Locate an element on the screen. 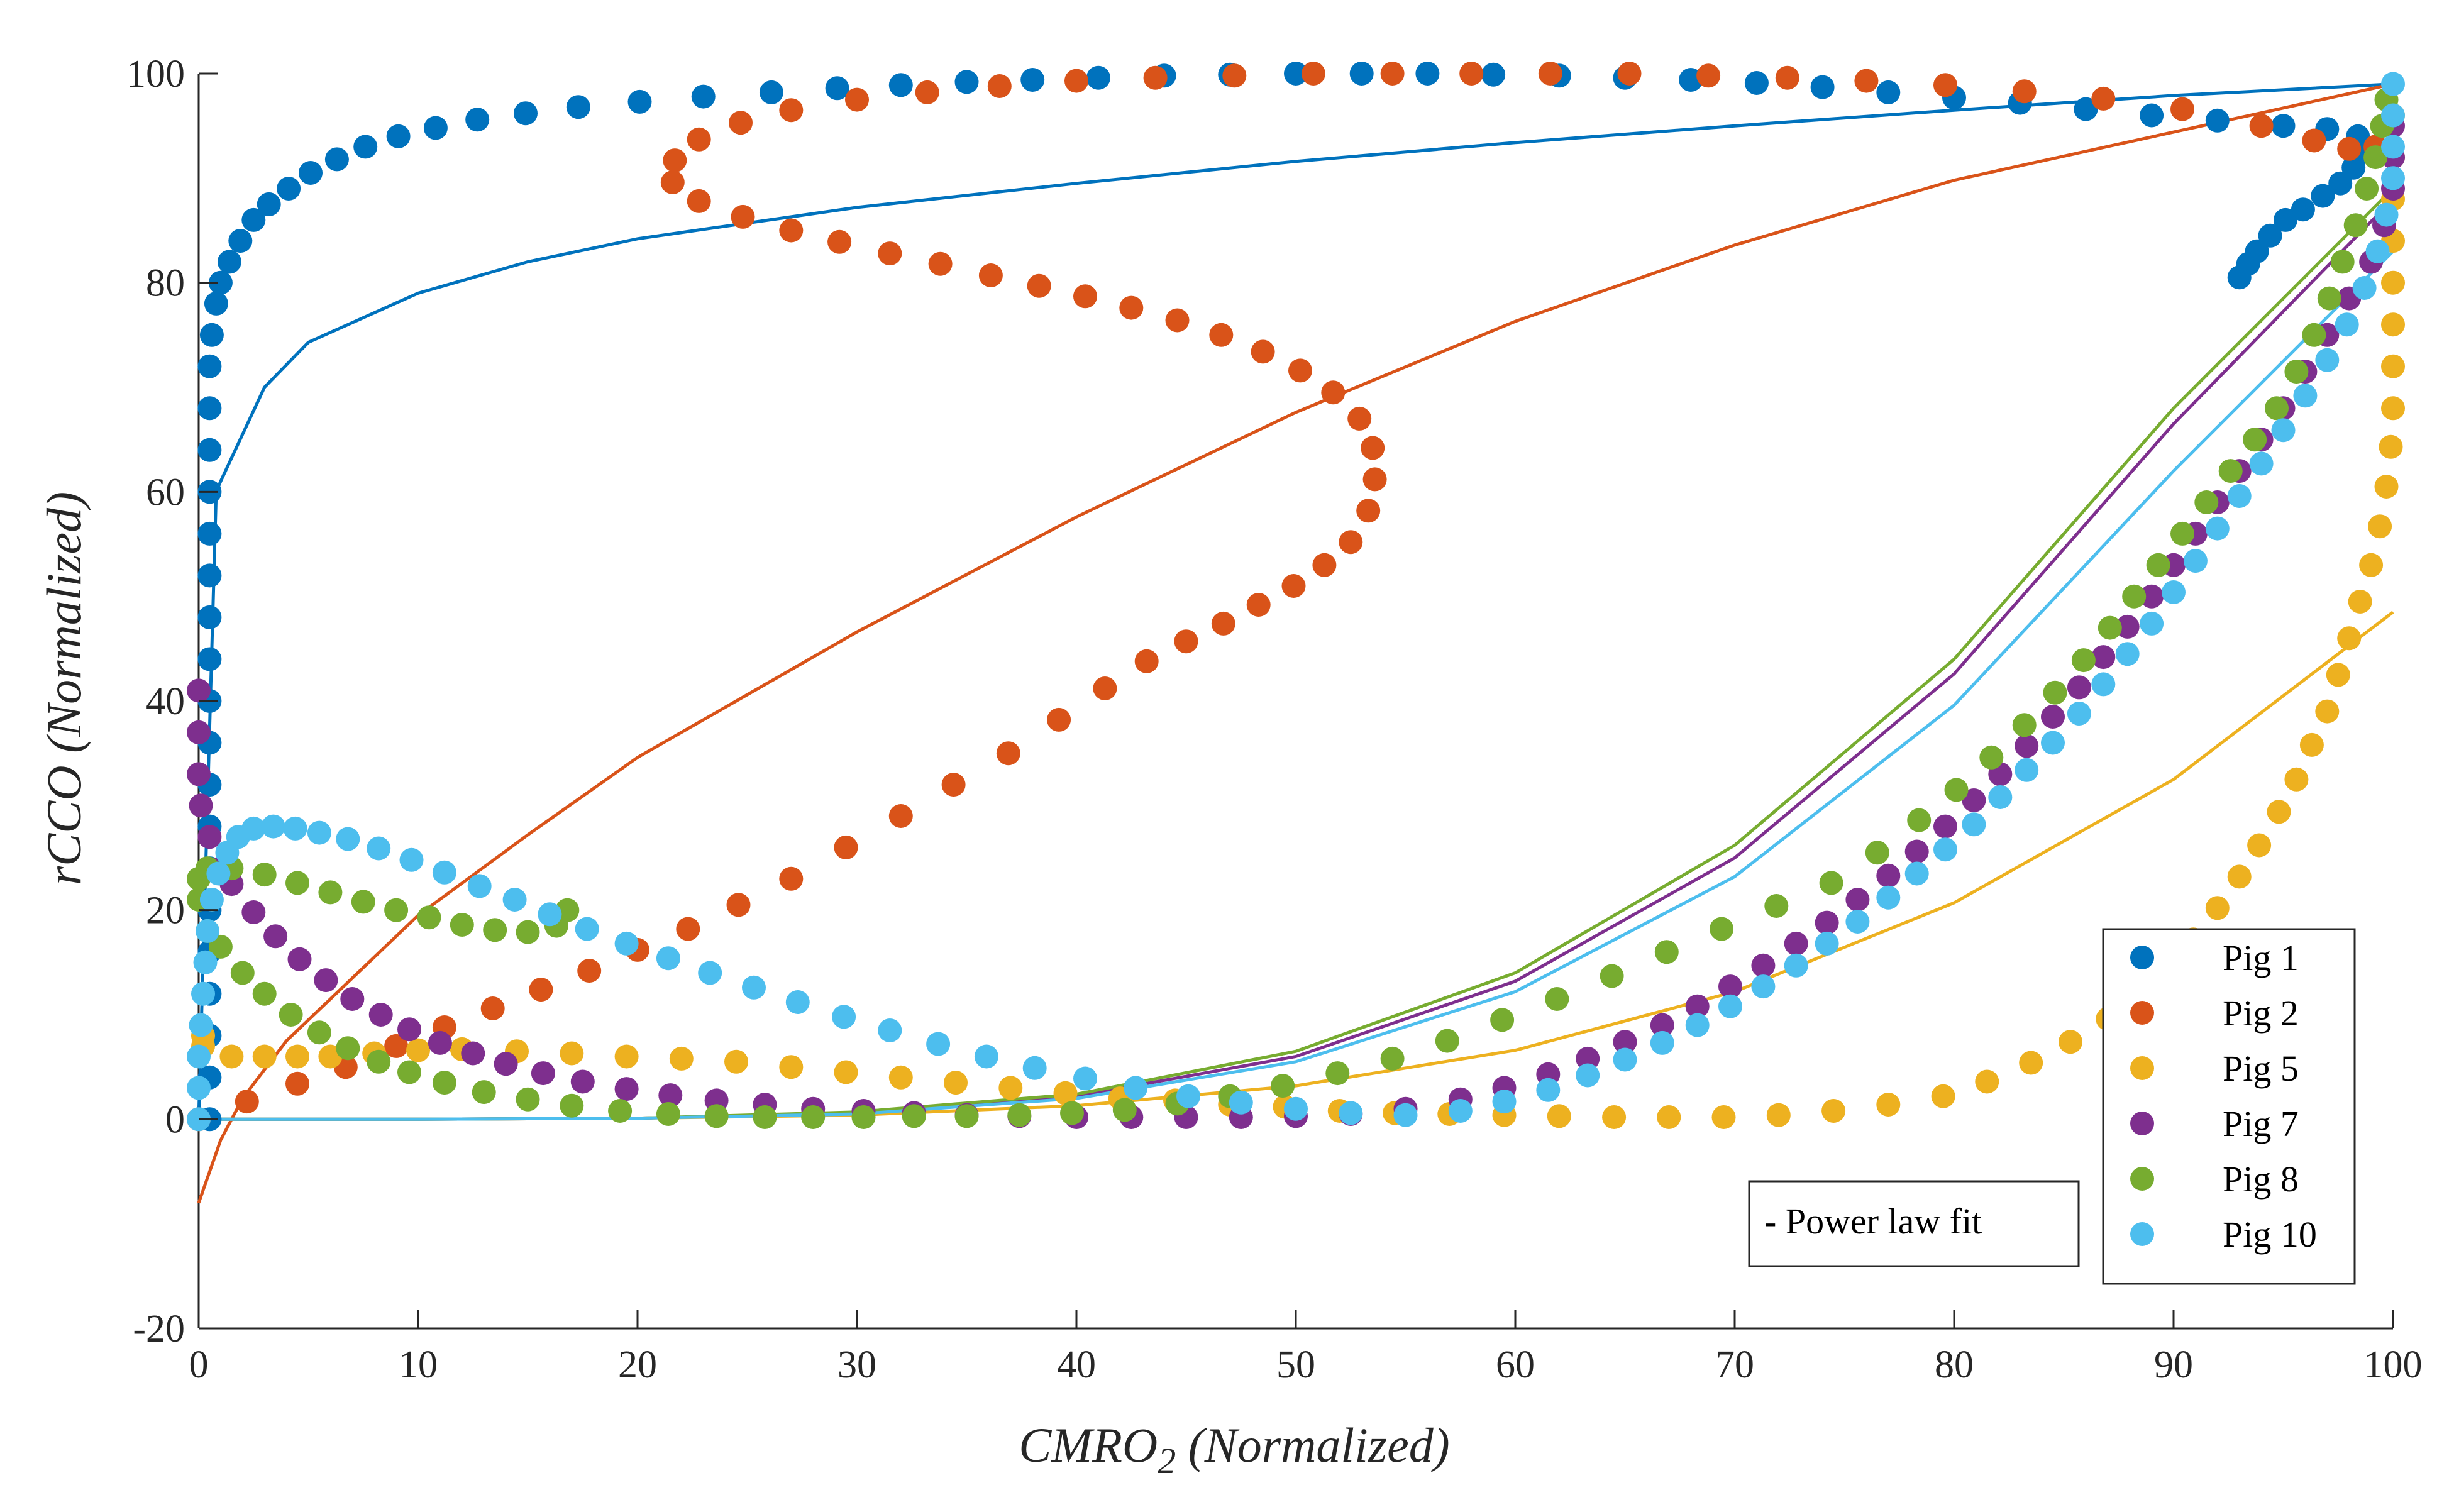  y-tick-label: 0 is located at coordinates (175, 1119).